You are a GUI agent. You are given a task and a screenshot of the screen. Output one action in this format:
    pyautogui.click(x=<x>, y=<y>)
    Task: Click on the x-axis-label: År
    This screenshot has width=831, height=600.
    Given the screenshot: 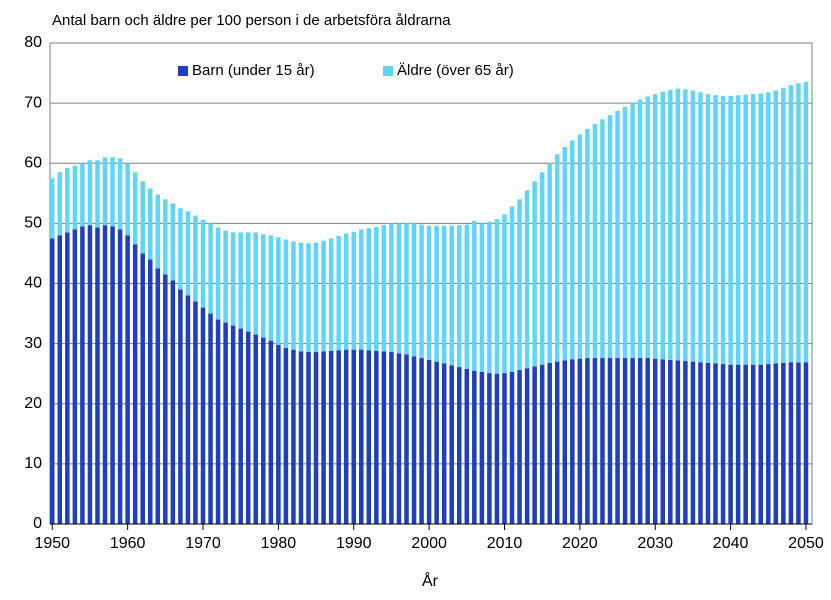 What is the action you would take?
    pyautogui.click(x=430, y=580)
    